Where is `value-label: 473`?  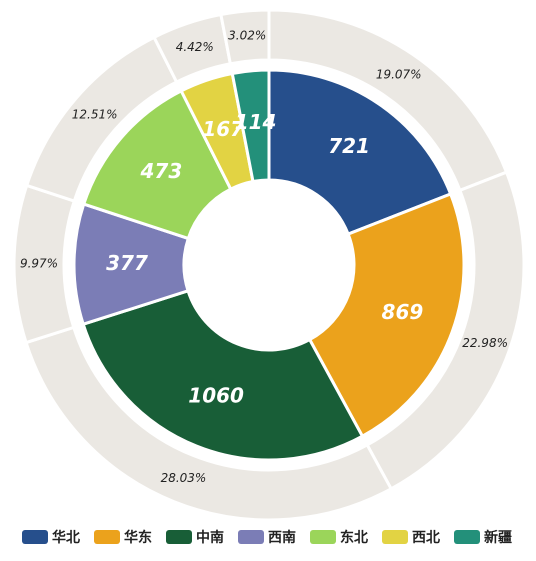 value-label: 473 is located at coordinates (161, 171).